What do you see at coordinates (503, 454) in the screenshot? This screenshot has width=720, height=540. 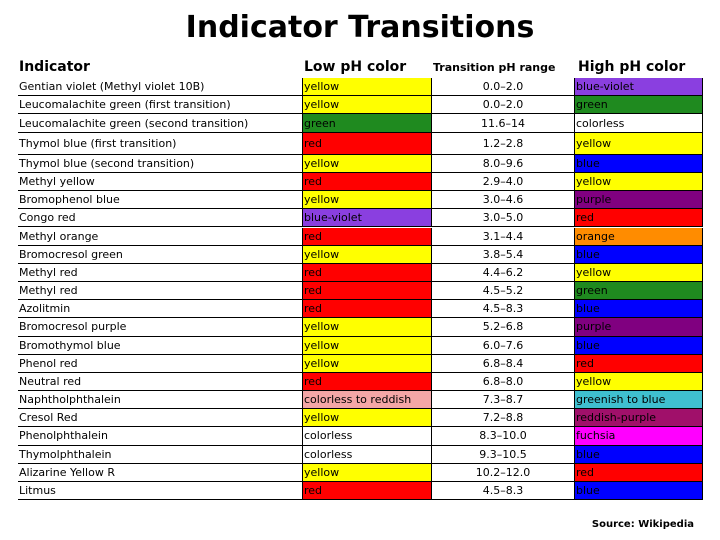 I see `ph-range: 9.3–10.5` at bounding box center [503, 454].